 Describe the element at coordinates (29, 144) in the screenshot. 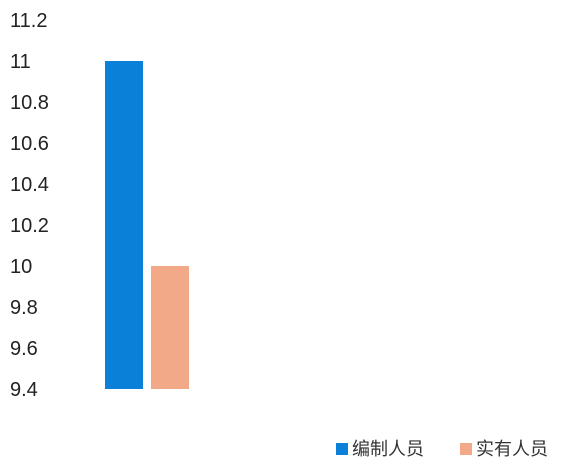

I see `y-tick-label: 10.6` at that location.